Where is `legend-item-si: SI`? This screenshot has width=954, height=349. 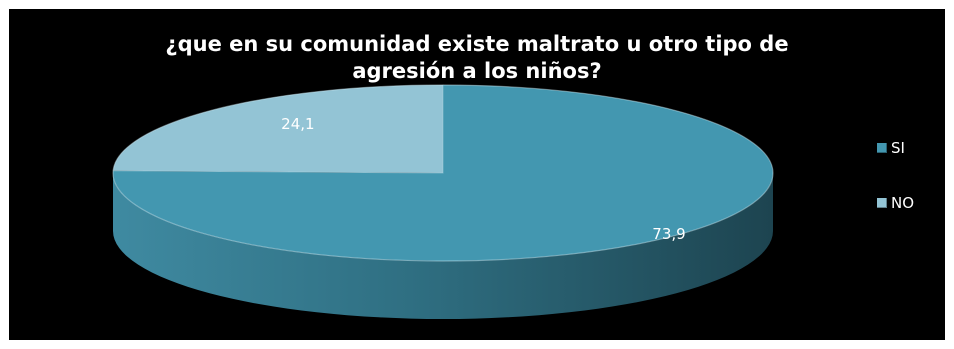 legend-item-si: SI is located at coordinates (911, 148).